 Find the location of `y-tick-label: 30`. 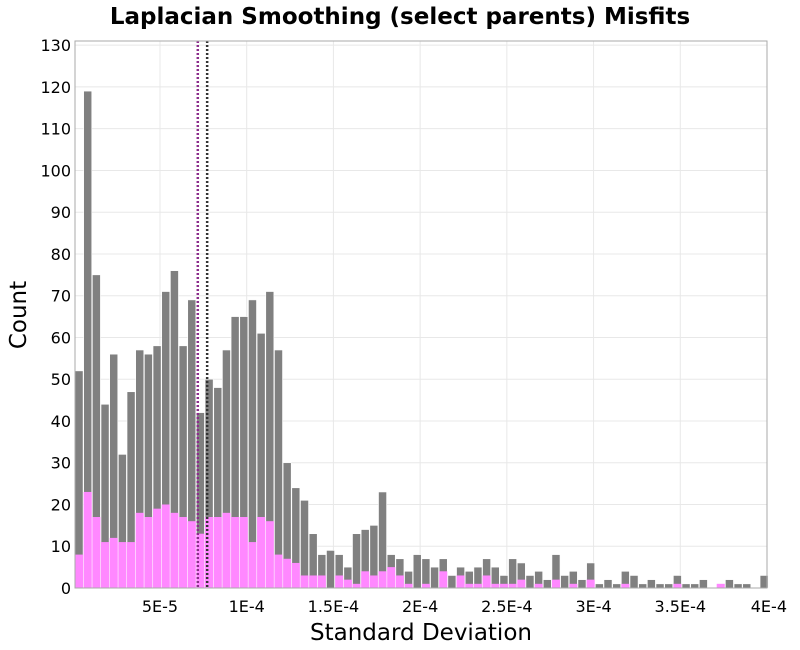

y-tick-label: 30 is located at coordinates (61, 463).